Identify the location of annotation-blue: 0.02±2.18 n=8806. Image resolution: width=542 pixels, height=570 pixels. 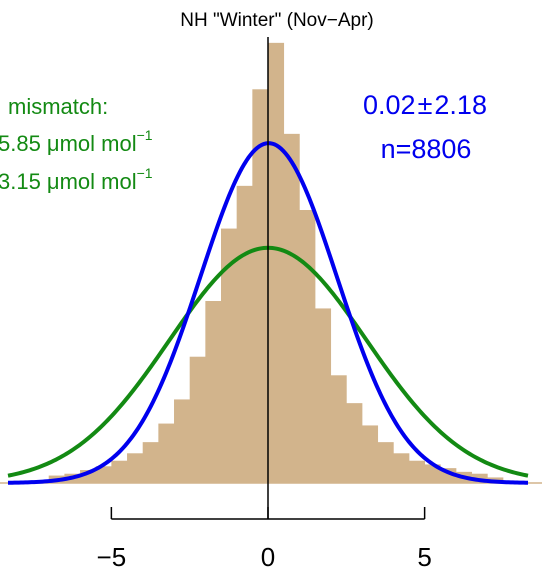
(425, 127).